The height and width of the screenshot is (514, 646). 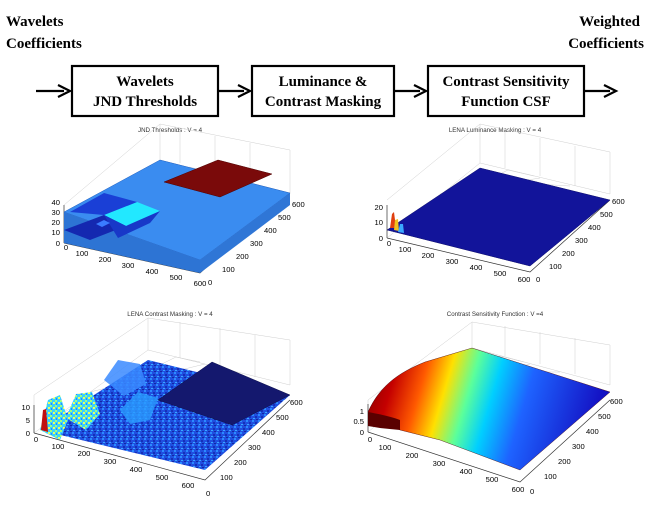 What do you see at coordinates (495, 314) in the screenshot?
I see `plot-title: Contrast Sensitivity Function : V =4` at bounding box center [495, 314].